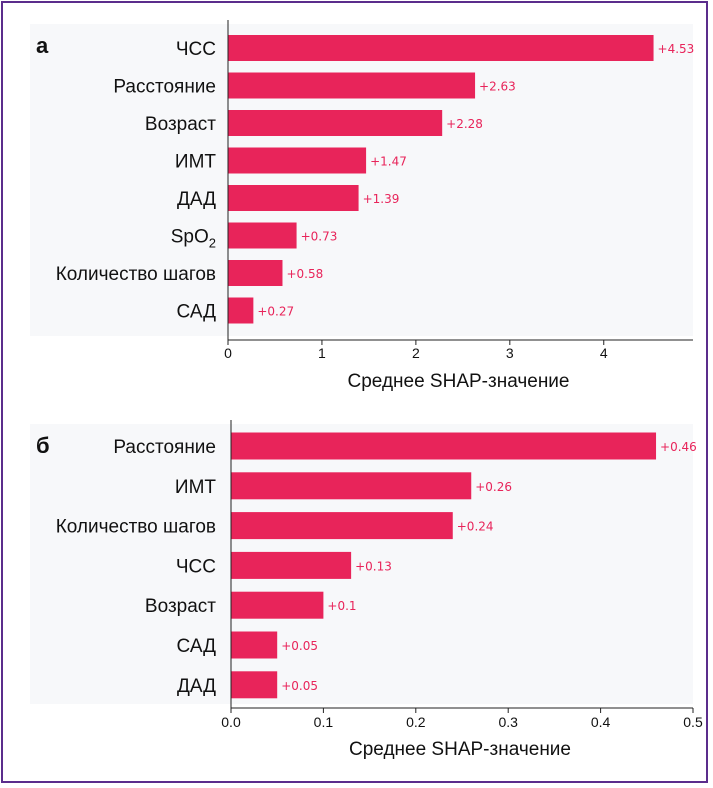 The width and height of the screenshot is (713, 788). Describe the element at coordinates (678, 447) in the screenshot. I see `panel-2-value-label-1: +0.46` at that location.